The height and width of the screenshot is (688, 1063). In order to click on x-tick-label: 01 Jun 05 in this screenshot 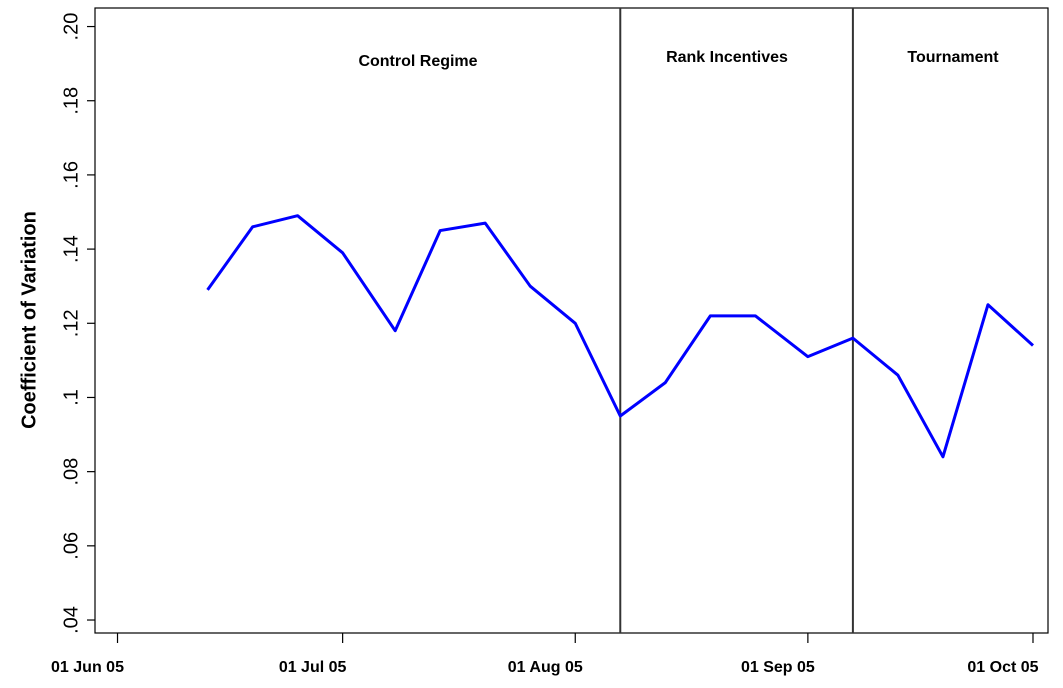, I will do `click(87, 667)`.